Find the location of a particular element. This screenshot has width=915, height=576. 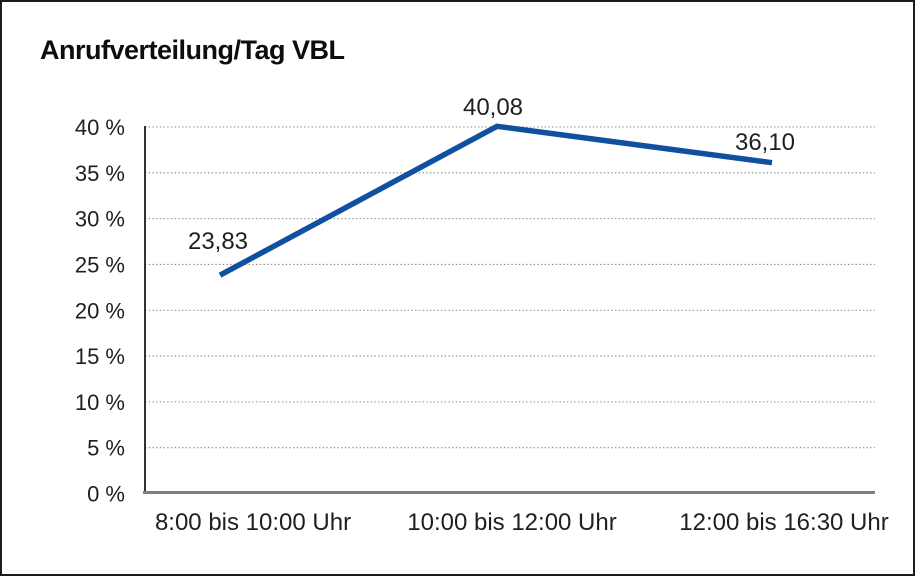

x-axis-category-label: 8:00 bis 10:00 Uhr is located at coordinates (253, 522).